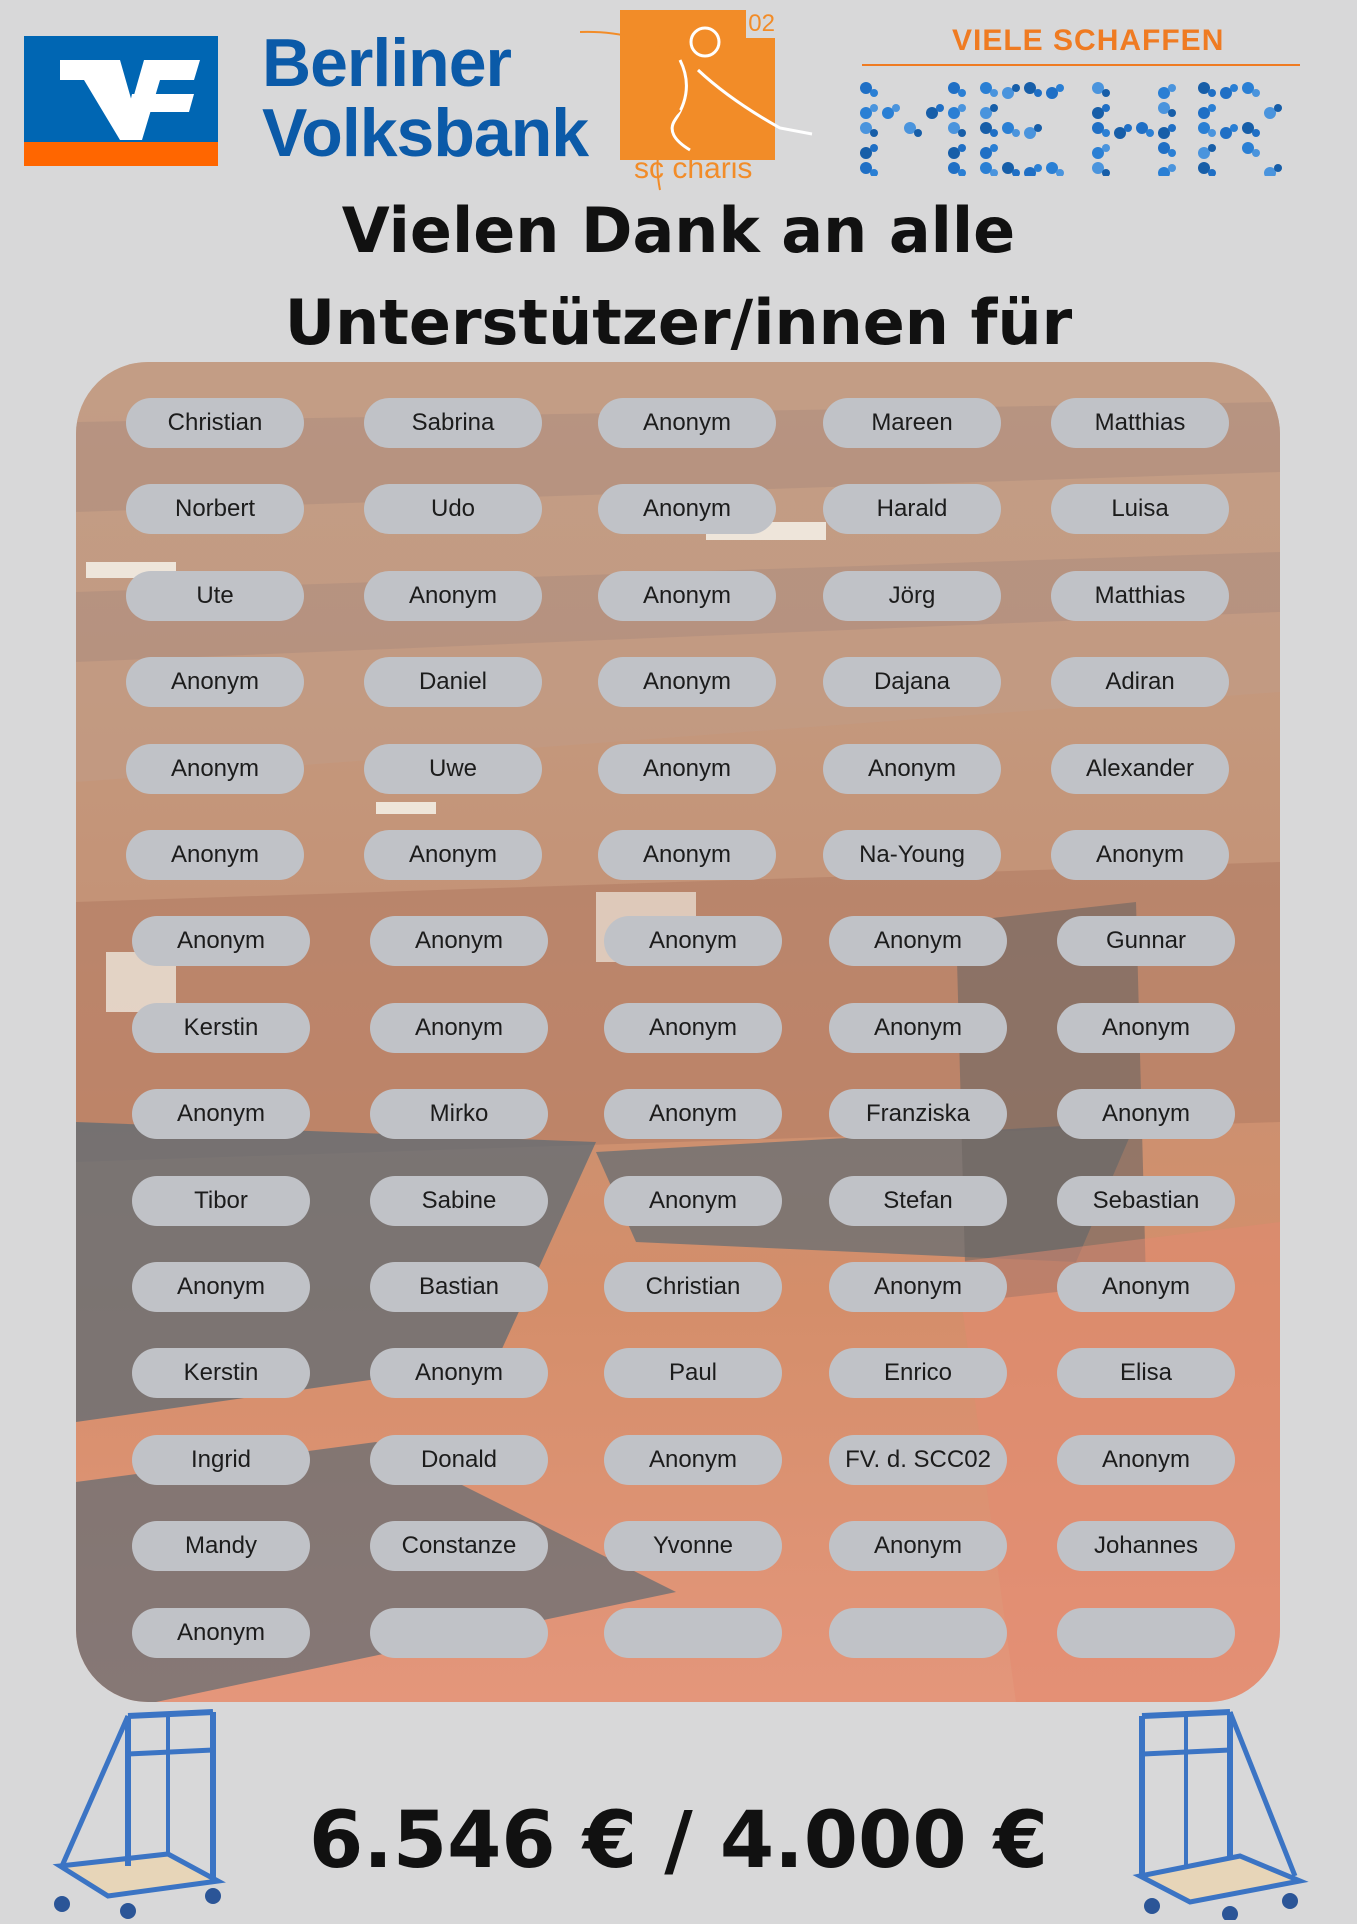 Image resolution: width=1357 pixels, height=1924 pixels. Describe the element at coordinates (912, 682) in the screenshot. I see `supporter-name-pill: Dajana` at that location.